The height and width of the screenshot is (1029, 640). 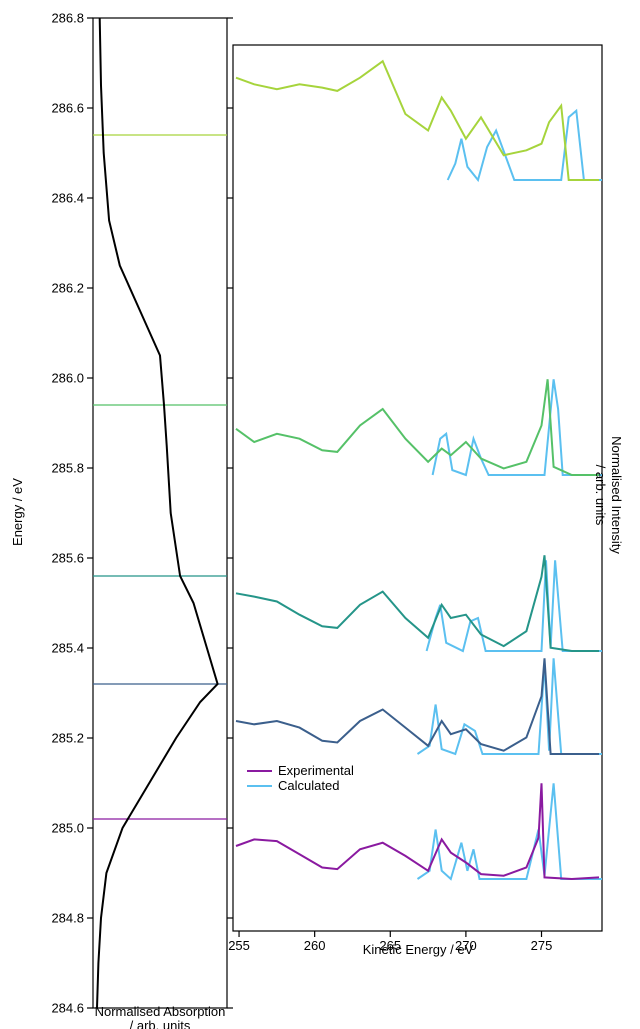 I want to click on energy-tick-label: 285.8, so click(x=67, y=468).